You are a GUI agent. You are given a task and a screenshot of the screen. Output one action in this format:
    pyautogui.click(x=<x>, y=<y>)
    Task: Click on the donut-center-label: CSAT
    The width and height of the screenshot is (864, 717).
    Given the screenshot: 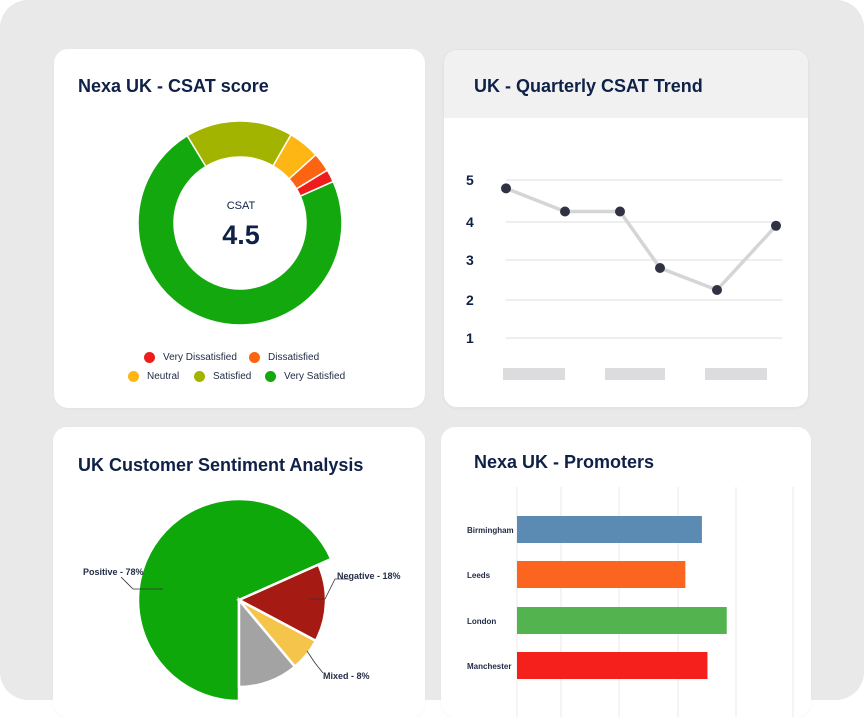 What is the action you would take?
    pyautogui.click(x=241, y=206)
    